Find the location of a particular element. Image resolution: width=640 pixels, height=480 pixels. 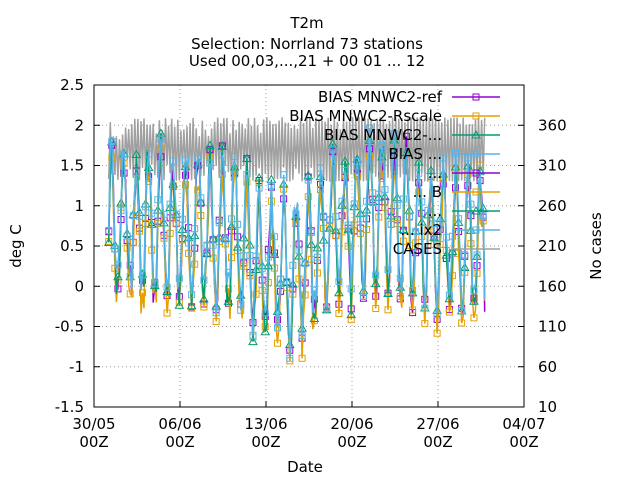

y-axis-label: deg C is located at coordinates (16, 246).